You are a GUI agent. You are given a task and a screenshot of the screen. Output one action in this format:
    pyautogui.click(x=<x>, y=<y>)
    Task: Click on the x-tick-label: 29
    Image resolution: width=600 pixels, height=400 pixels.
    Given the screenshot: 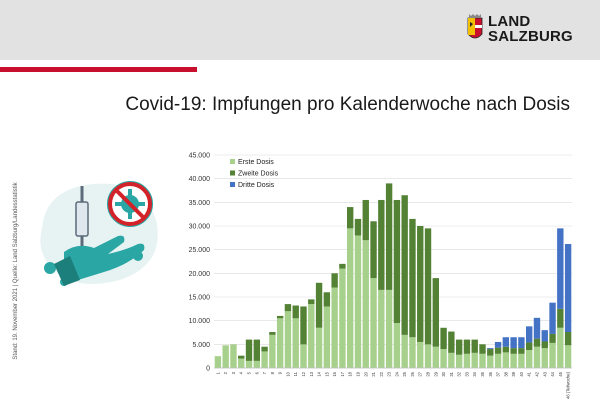 What is the action you would take?
    pyautogui.click(x=435, y=373)
    